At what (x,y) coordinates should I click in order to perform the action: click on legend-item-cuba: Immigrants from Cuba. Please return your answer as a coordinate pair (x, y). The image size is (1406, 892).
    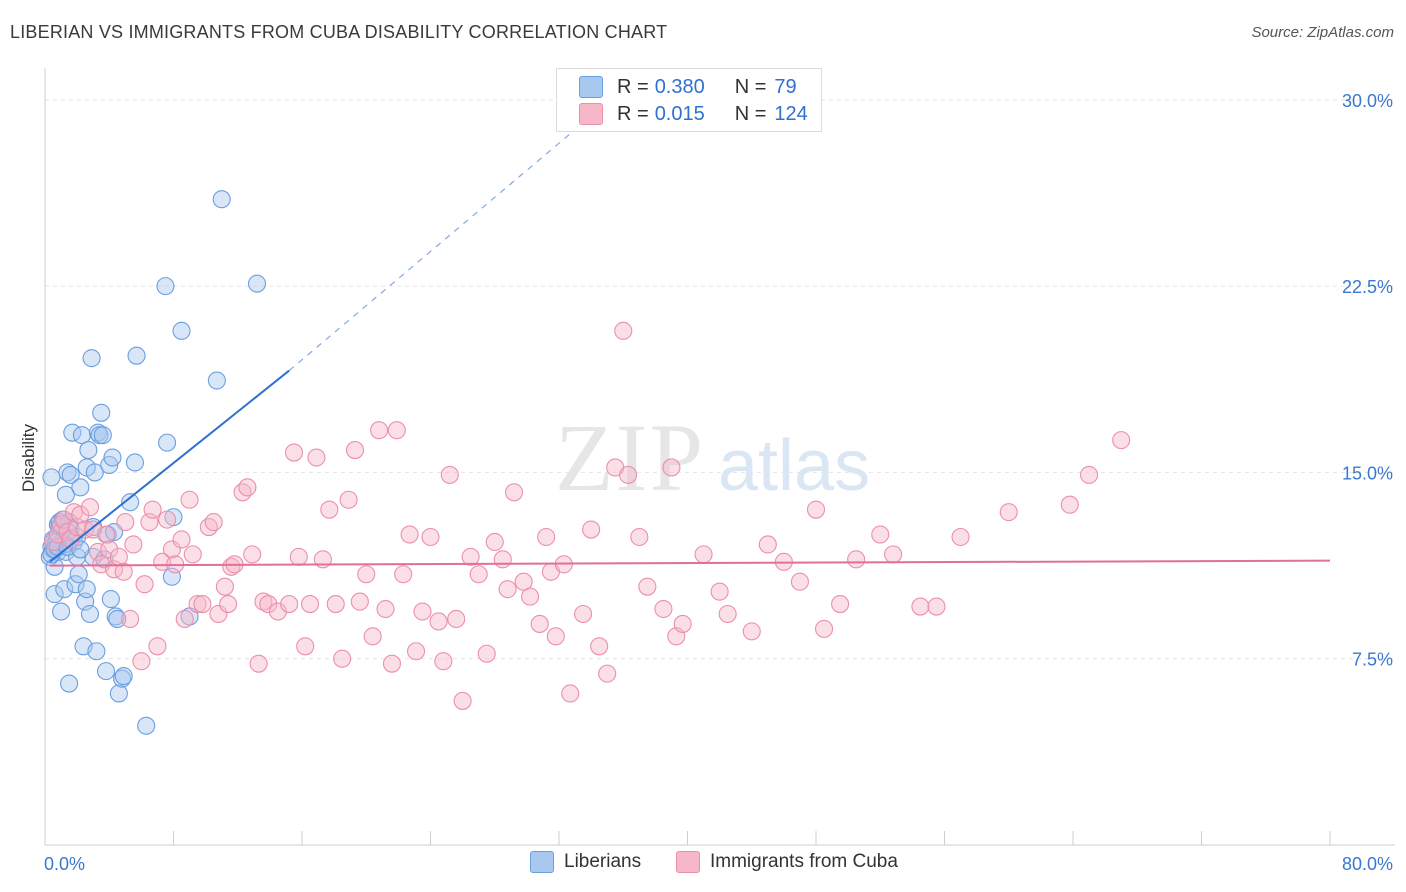
    Looking at the image, I should click on (787, 862).